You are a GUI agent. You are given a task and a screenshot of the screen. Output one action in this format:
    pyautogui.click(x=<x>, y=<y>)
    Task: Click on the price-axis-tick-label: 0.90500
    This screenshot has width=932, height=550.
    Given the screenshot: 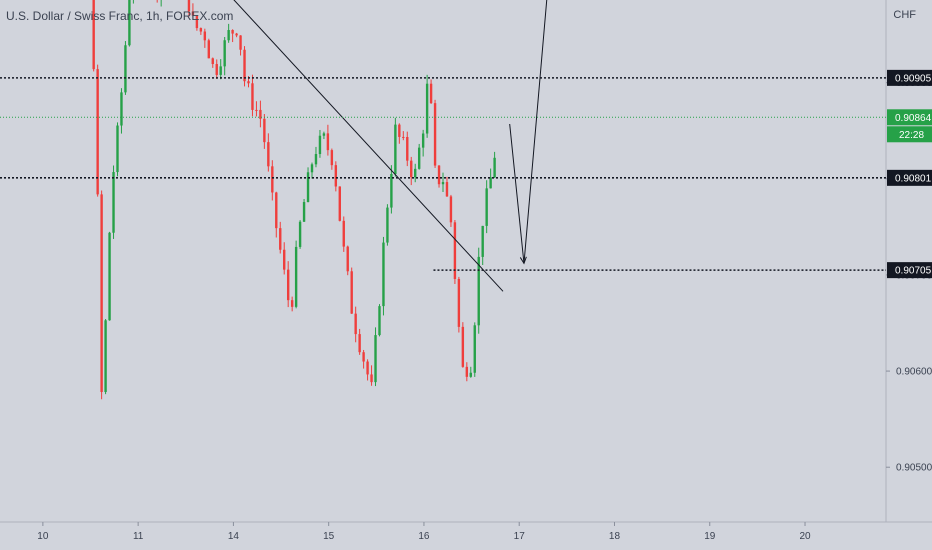 What is the action you would take?
    pyautogui.click(x=914, y=468)
    